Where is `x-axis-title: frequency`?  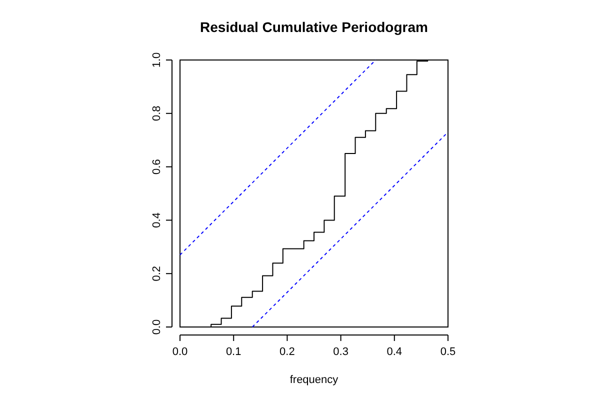 x-axis-title: frequency is located at coordinates (314, 380).